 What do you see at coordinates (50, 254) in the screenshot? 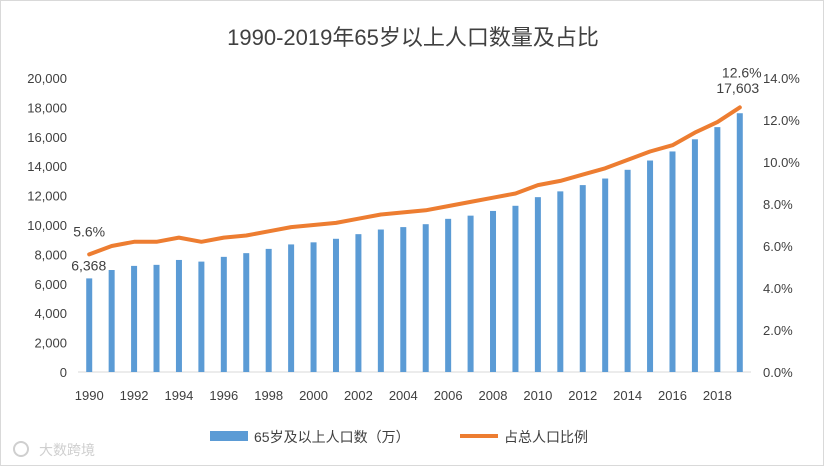
I see `y-left-tick-label: 8,000` at bounding box center [50, 254].